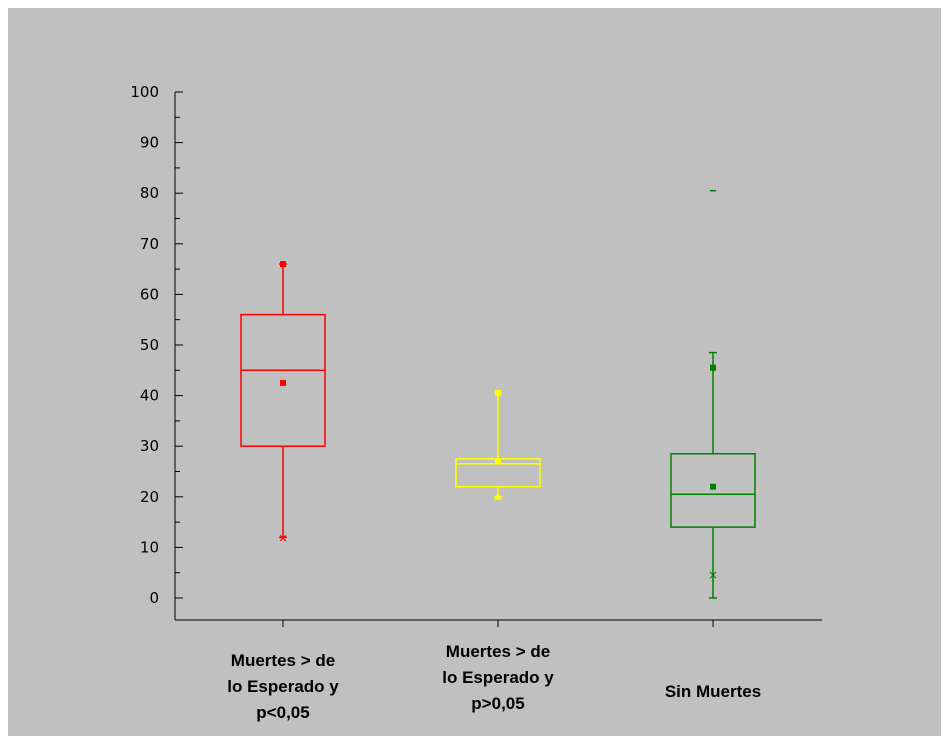 This screenshot has height=744, width=949. I want to click on y-tick-label: 60, so click(149, 294).